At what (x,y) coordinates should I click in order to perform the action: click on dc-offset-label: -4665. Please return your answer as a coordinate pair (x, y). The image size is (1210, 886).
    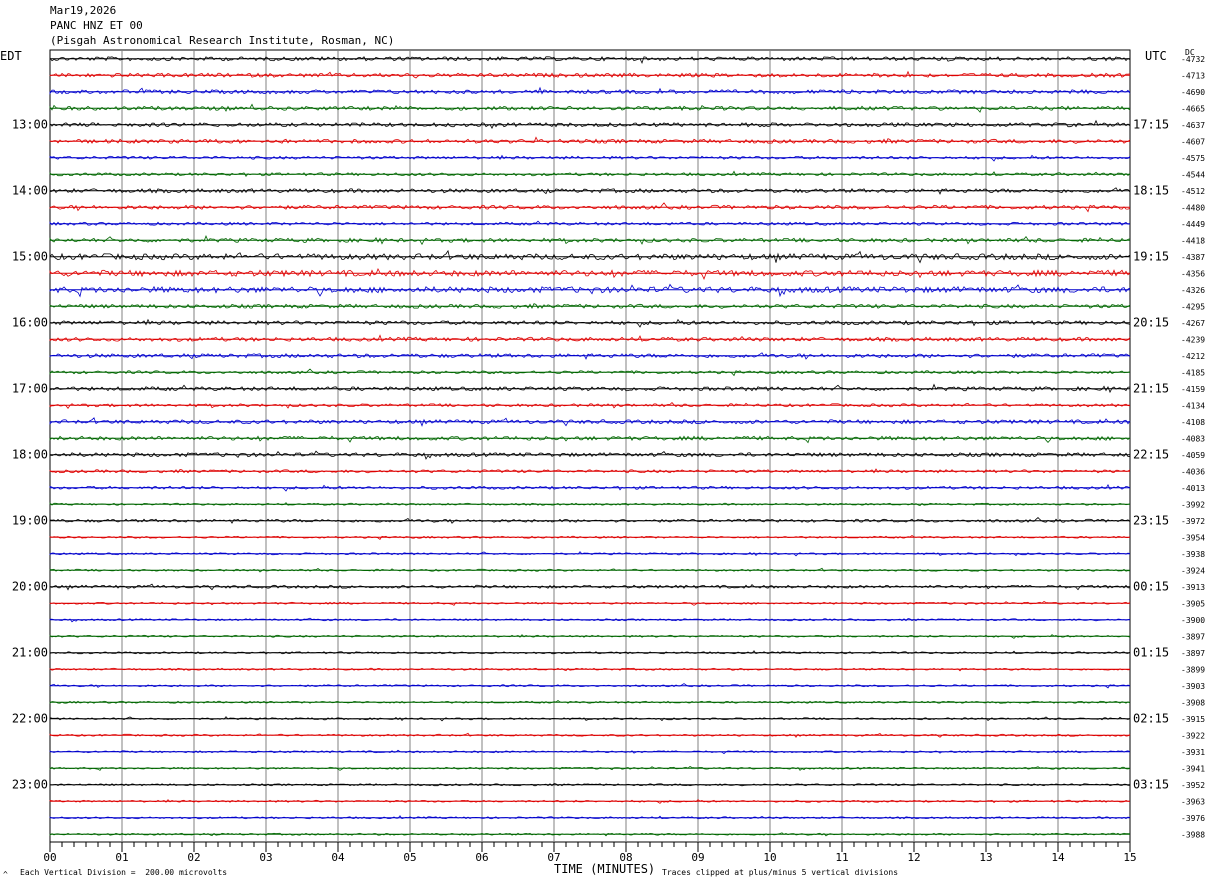
    Looking at the image, I should click on (1193, 108).